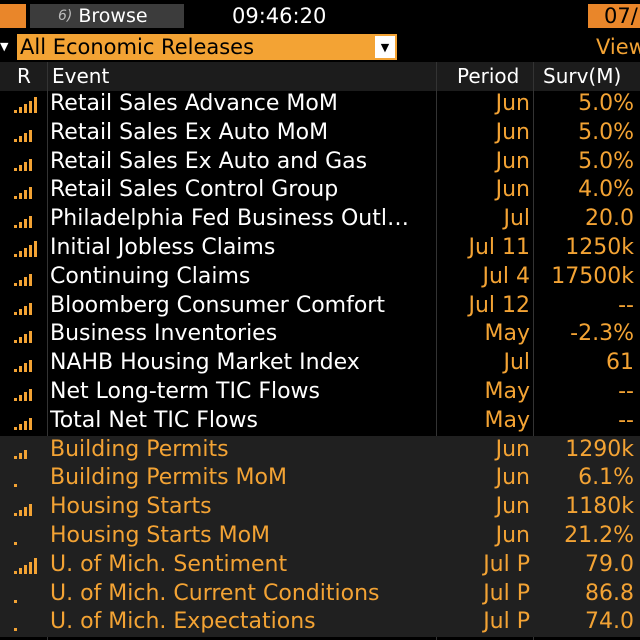 The width and height of the screenshot is (640, 640). I want to click on table-row: U. of Mich. Sentiment Jul P 79.0, so click(320, 565).